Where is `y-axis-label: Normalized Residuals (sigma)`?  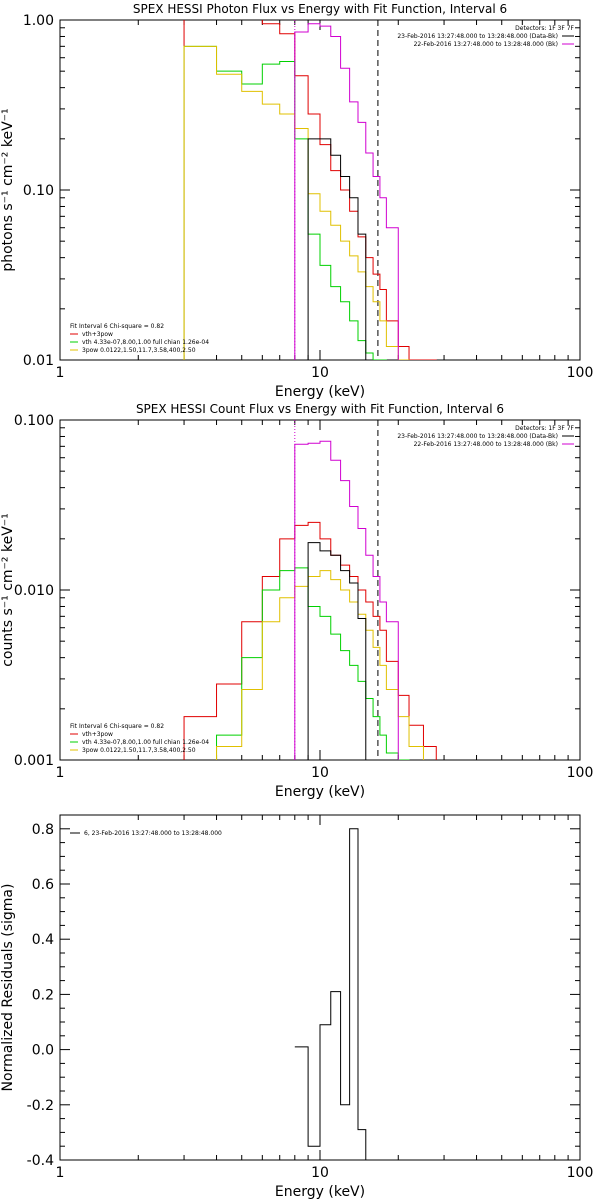
y-axis-label: Normalized Residuals (sigma) is located at coordinates (8, 988).